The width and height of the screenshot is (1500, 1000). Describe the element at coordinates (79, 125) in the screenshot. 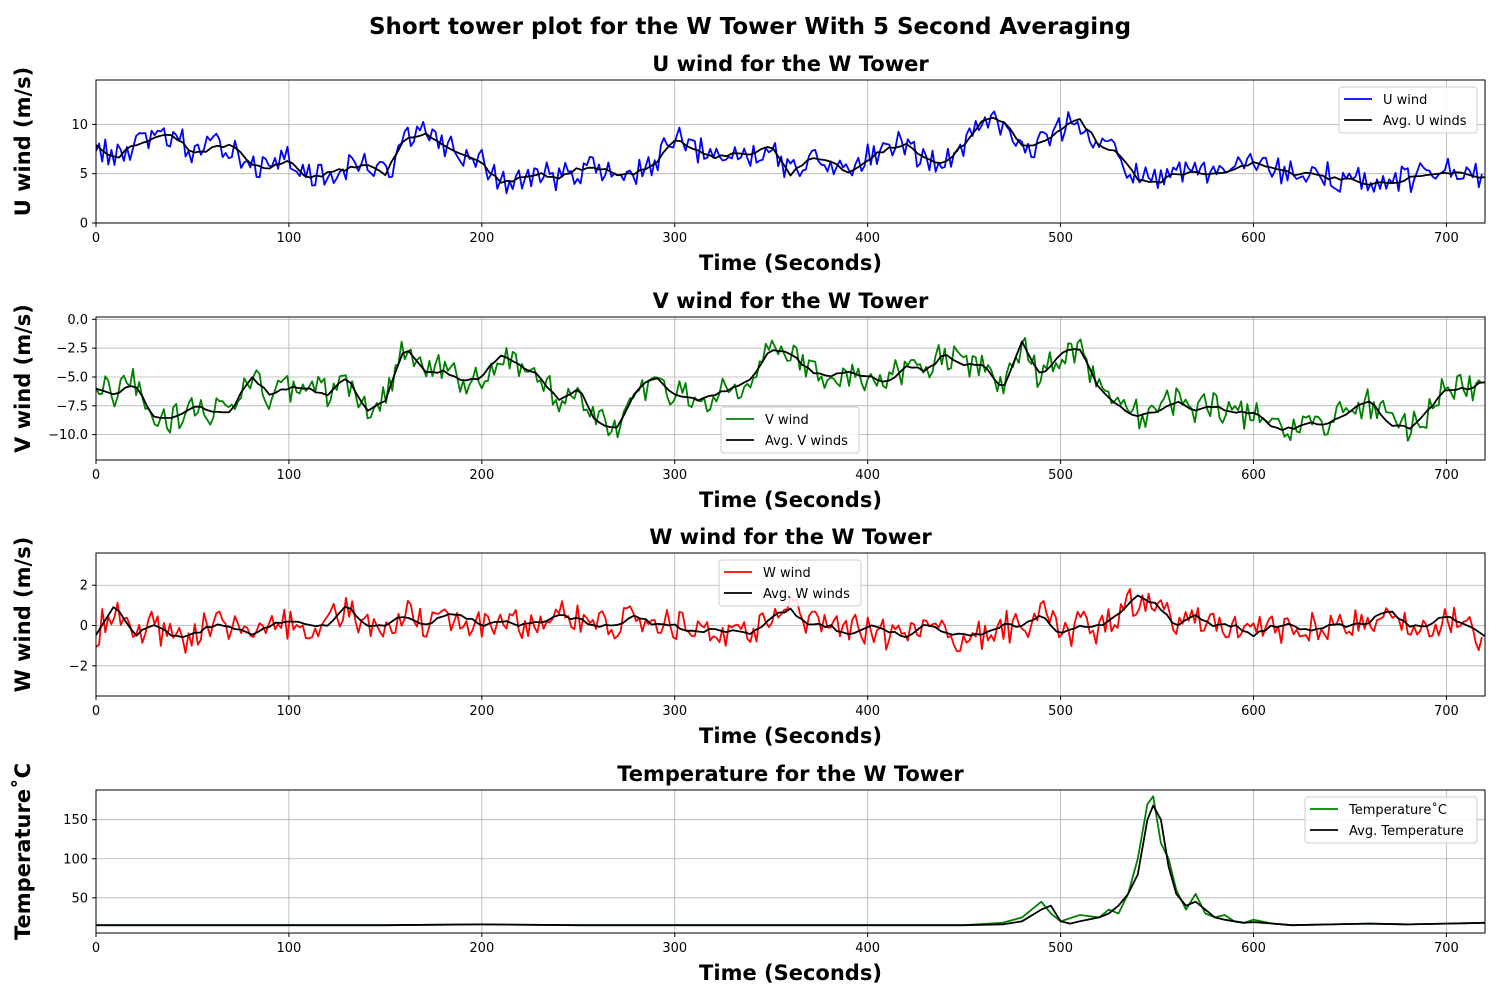

I see `y-tick-label: 10` at that location.